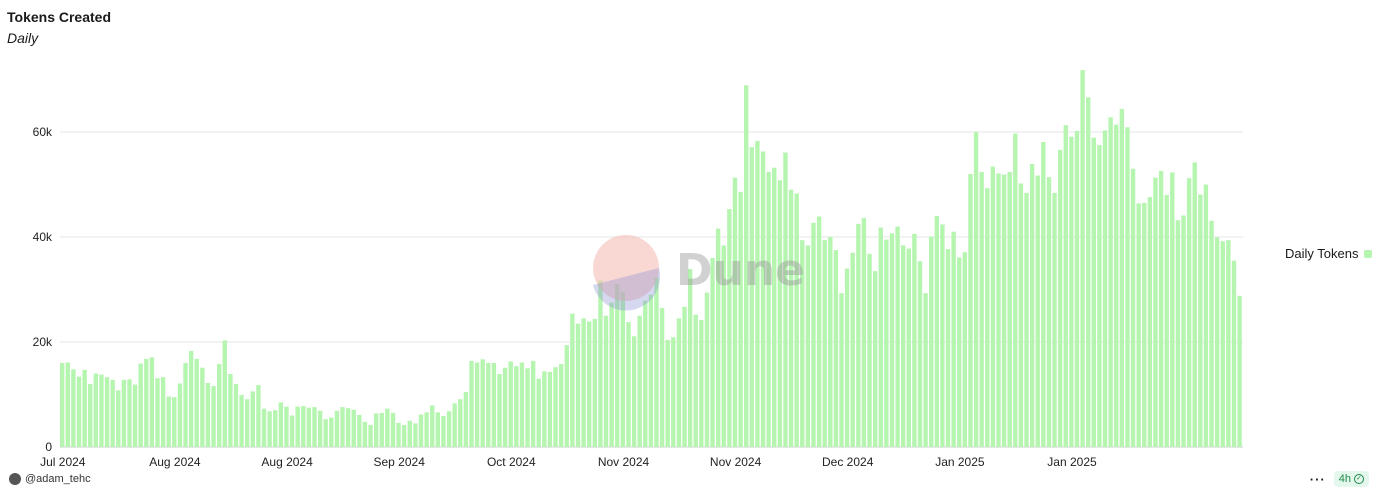 This screenshot has height=498, width=1381. What do you see at coordinates (58, 479) in the screenshot?
I see `author-handle: @adam_tehc` at bounding box center [58, 479].